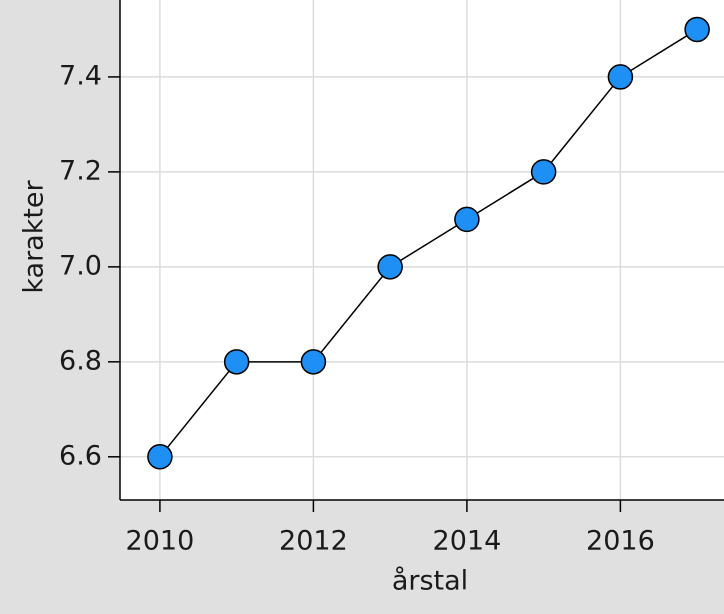  Describe the element at coordinates (80, 75) in the screenshot. I see `y-tick-label: 7.4` at that location.